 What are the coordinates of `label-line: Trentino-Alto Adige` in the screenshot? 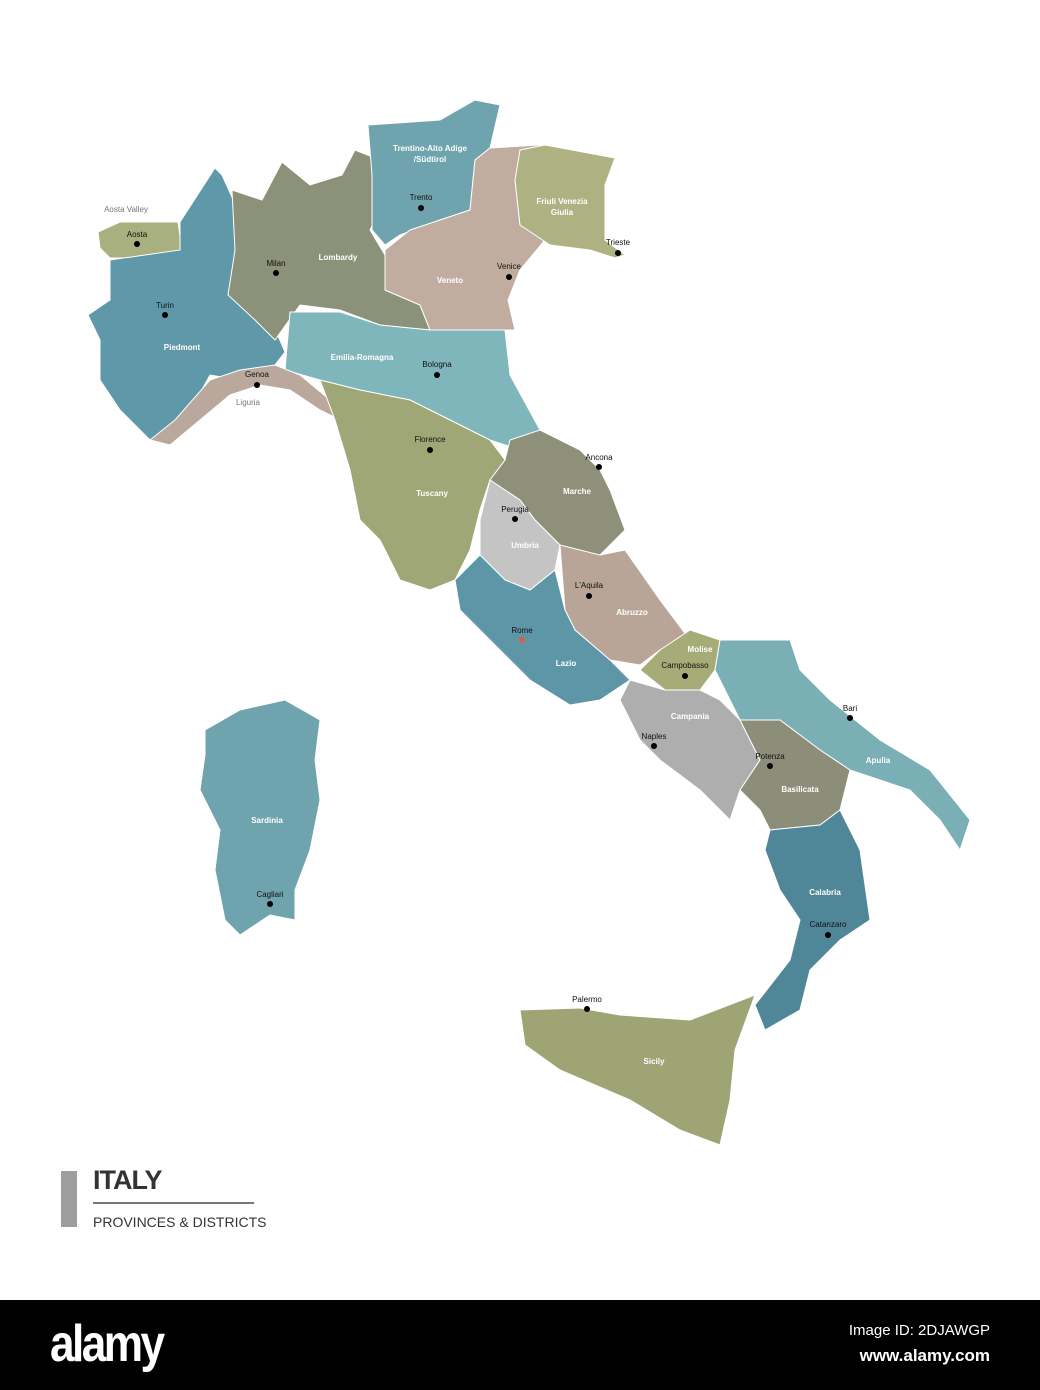 It's located at (430, 148).